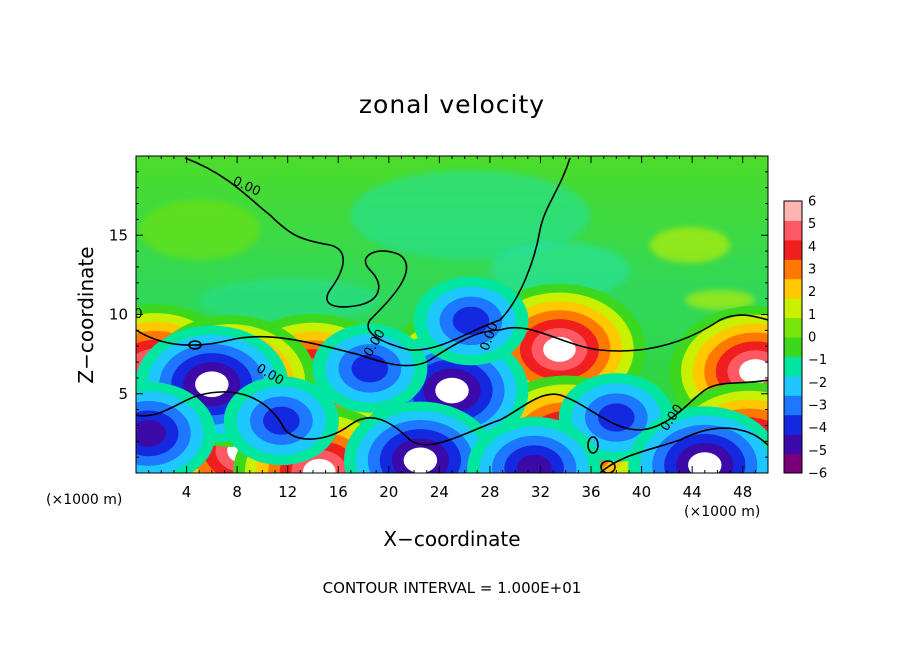 The image size is (904, 654). What do you see at coordinates (84, 500) in the screenshot?
I see `x-unit-left: (×1000 m)` at bounding box center [84, 500].